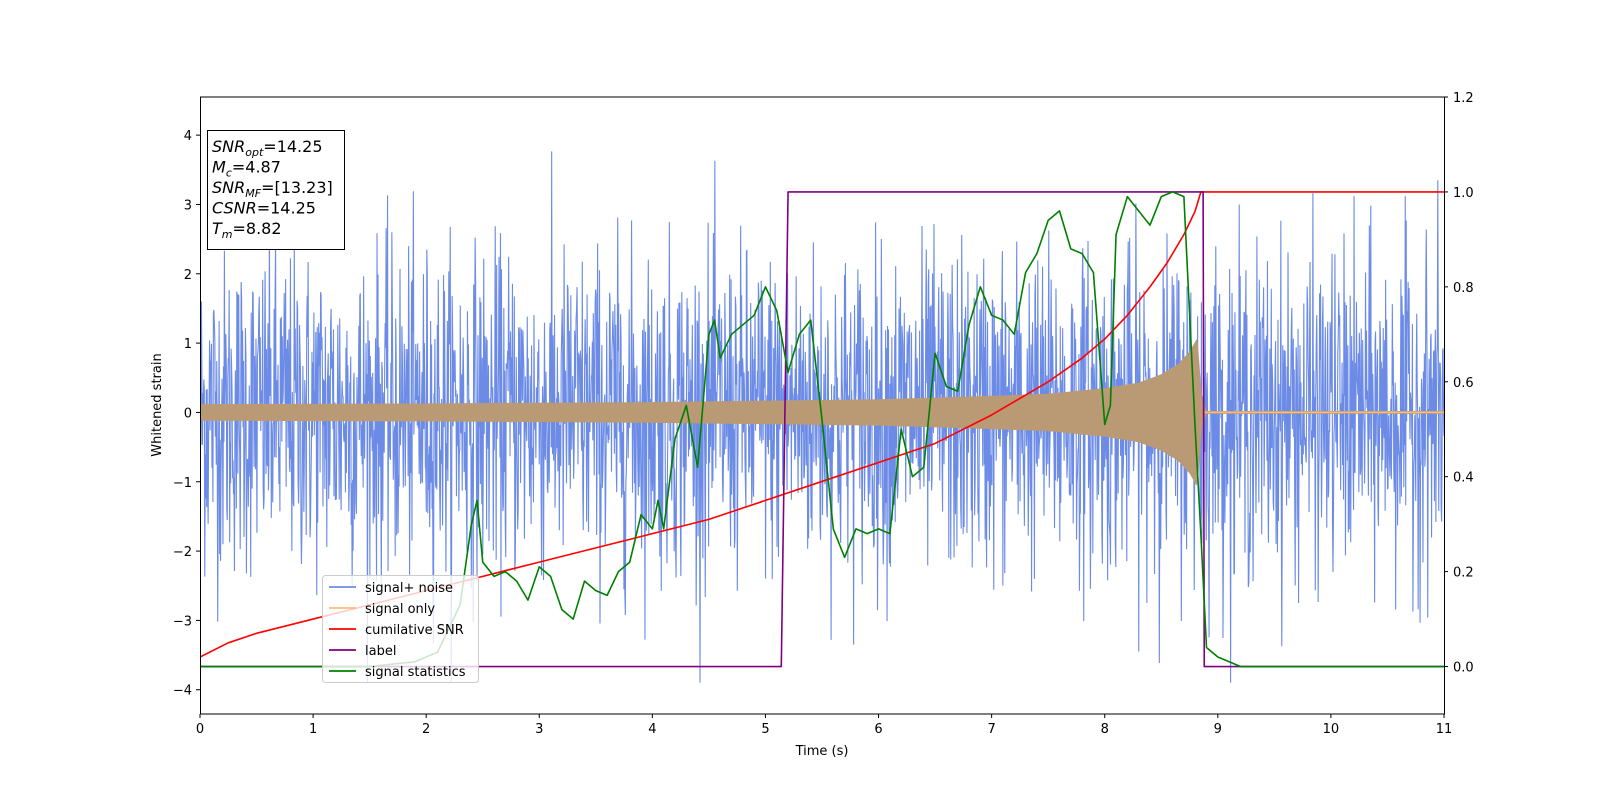 This screenshot has height=800, width=1600. I want to click on x-axis-label: Time (s), so click(822, 751).